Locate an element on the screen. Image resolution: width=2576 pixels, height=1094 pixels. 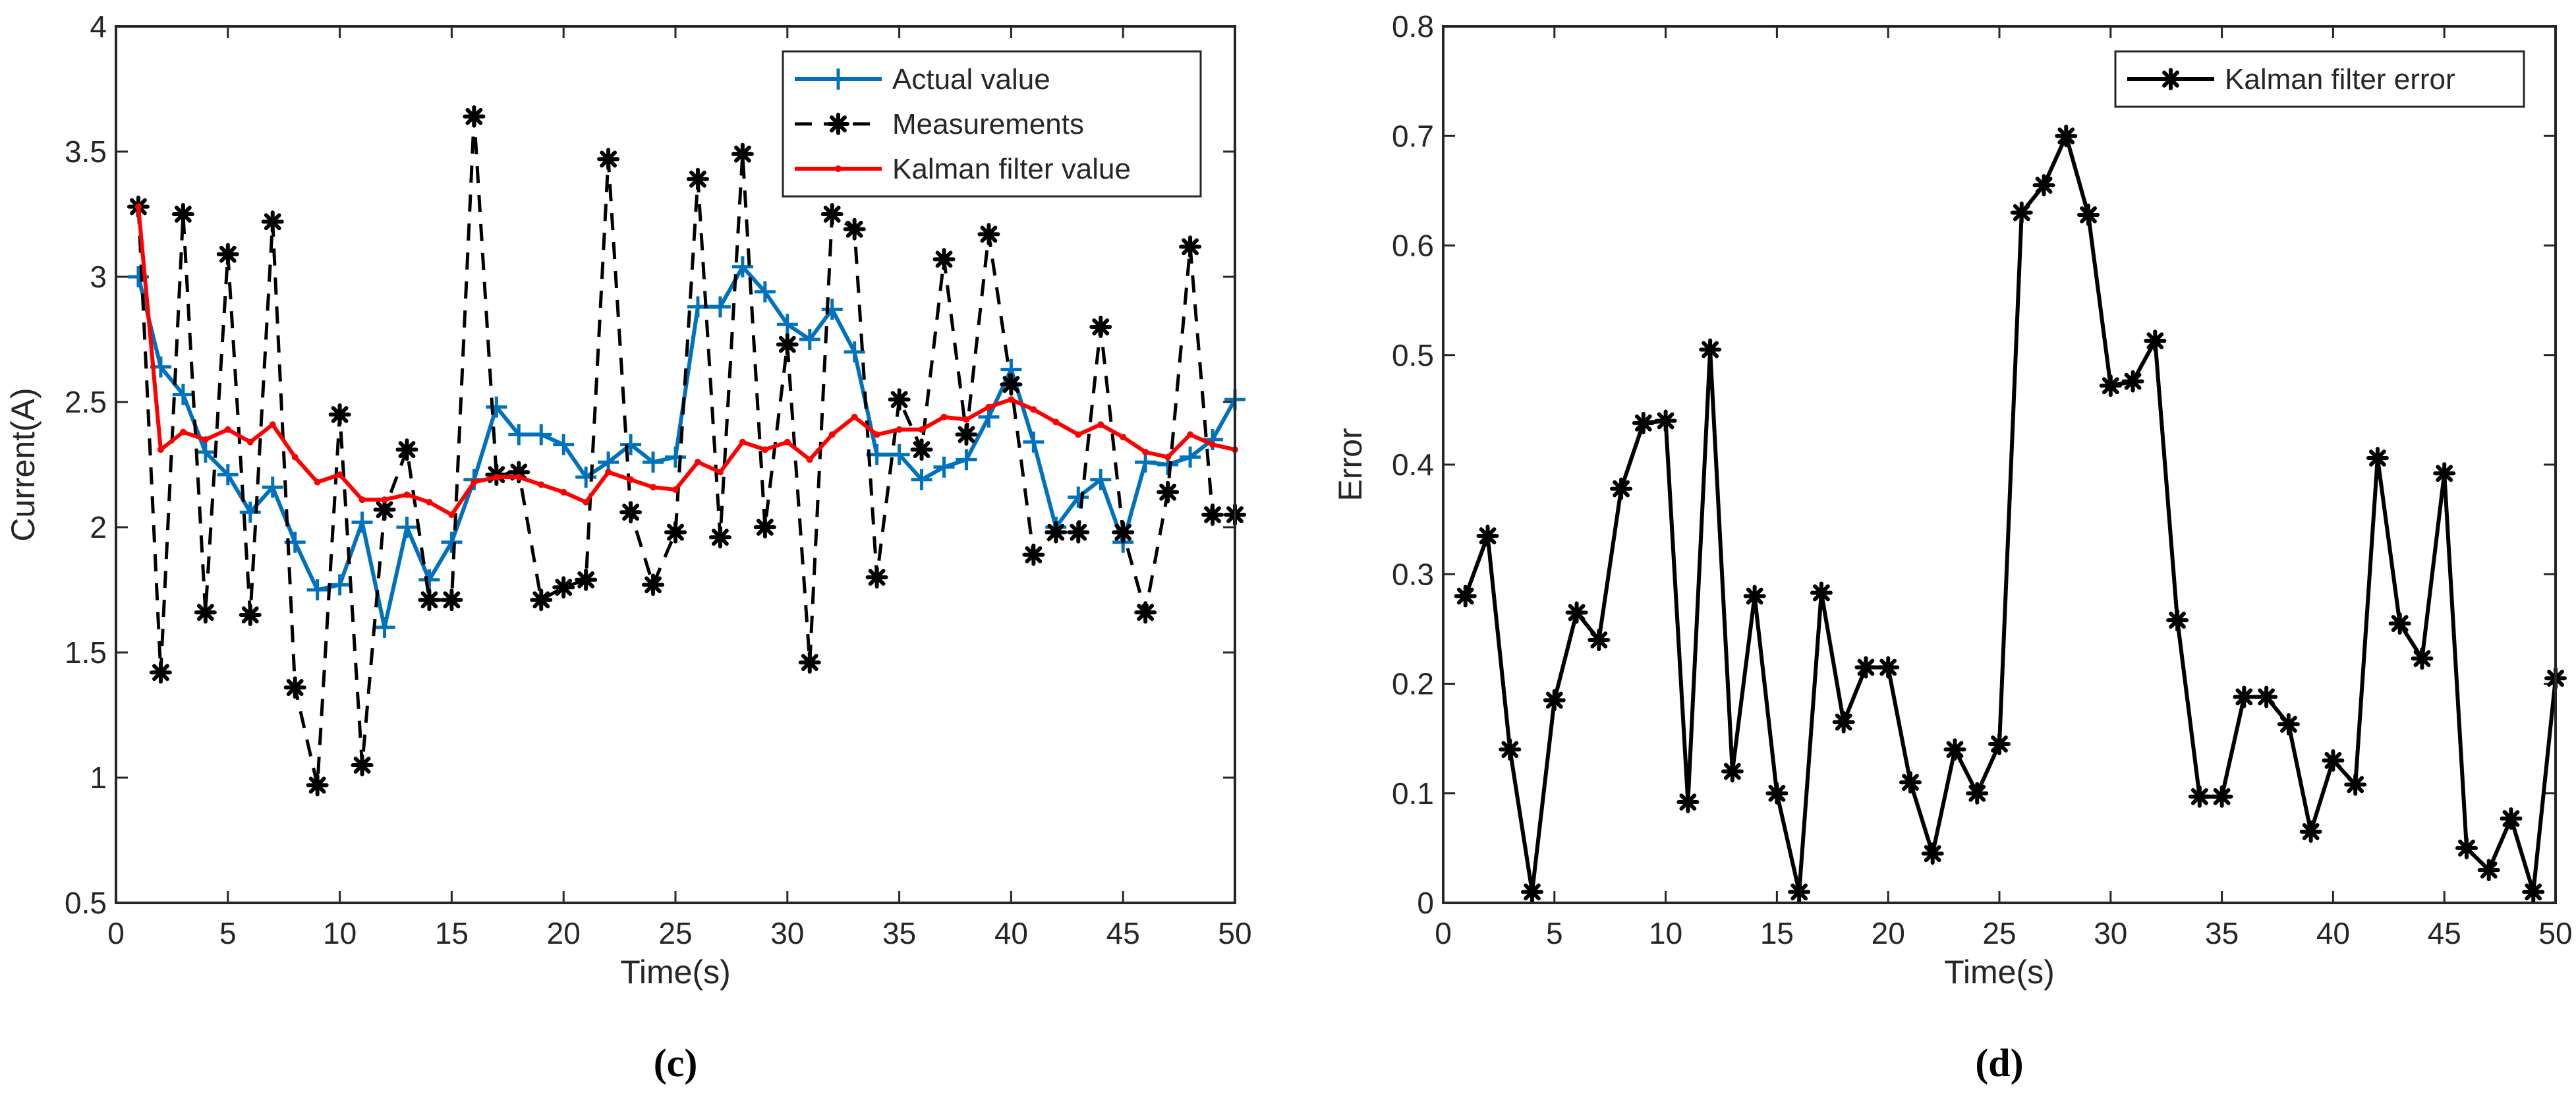
x-tick-label: 20 is located at coordinates (1889, 933).